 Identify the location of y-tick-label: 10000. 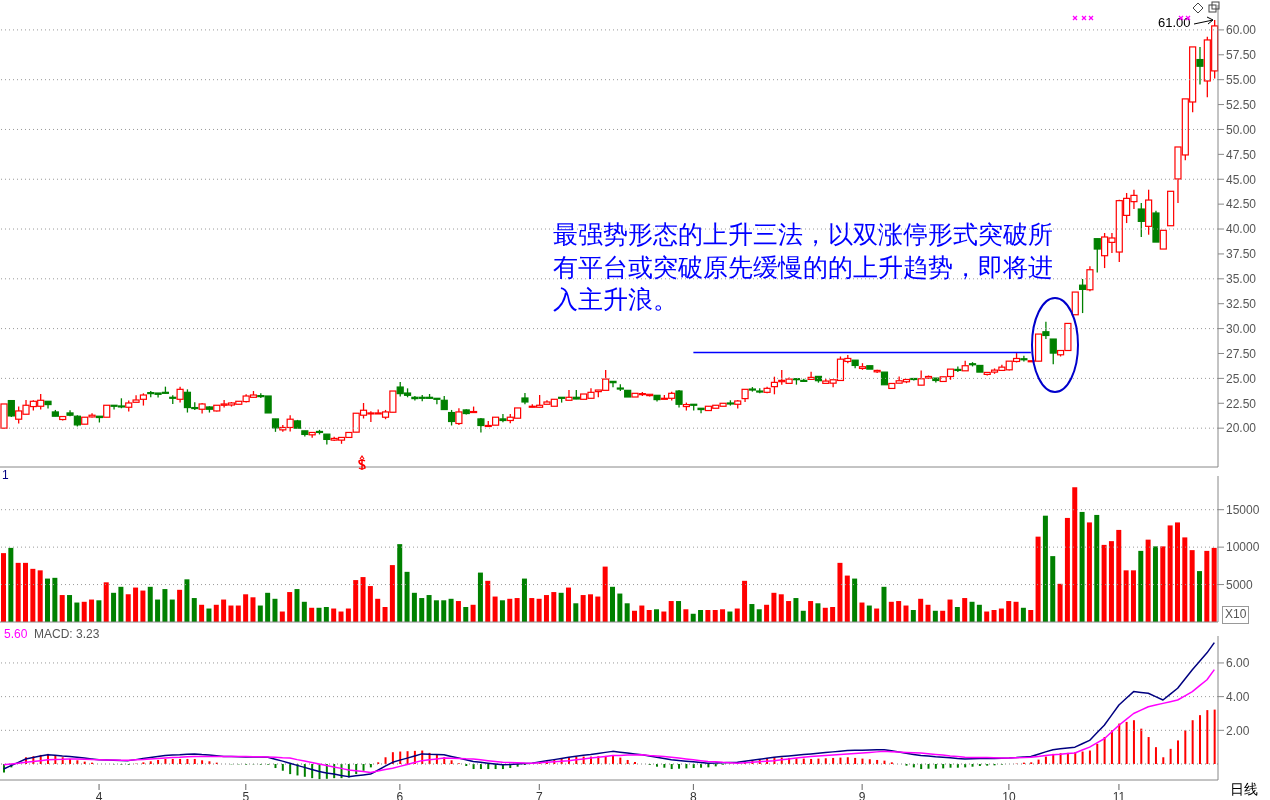
(1243, 547).